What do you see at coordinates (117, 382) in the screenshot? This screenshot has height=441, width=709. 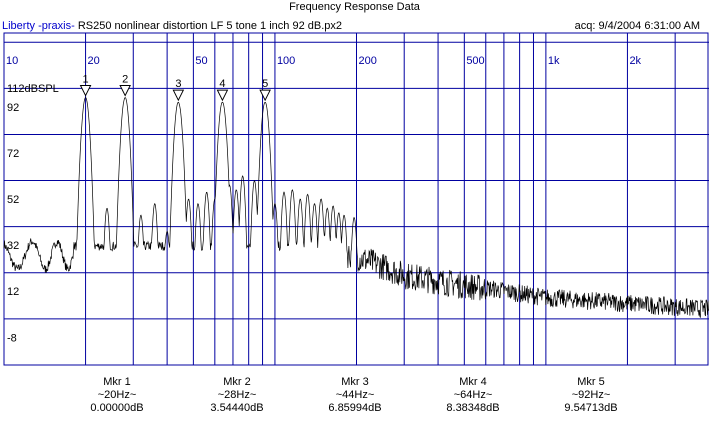 I see `marker-label: Mkr 1` at bounding box center [117, 382].